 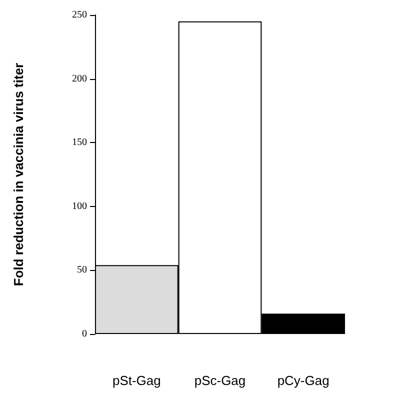 What do you see at coordinates (84, 334) in the screenshot?
I see `y-tick-label: 0` at bounding box center [84, 334].